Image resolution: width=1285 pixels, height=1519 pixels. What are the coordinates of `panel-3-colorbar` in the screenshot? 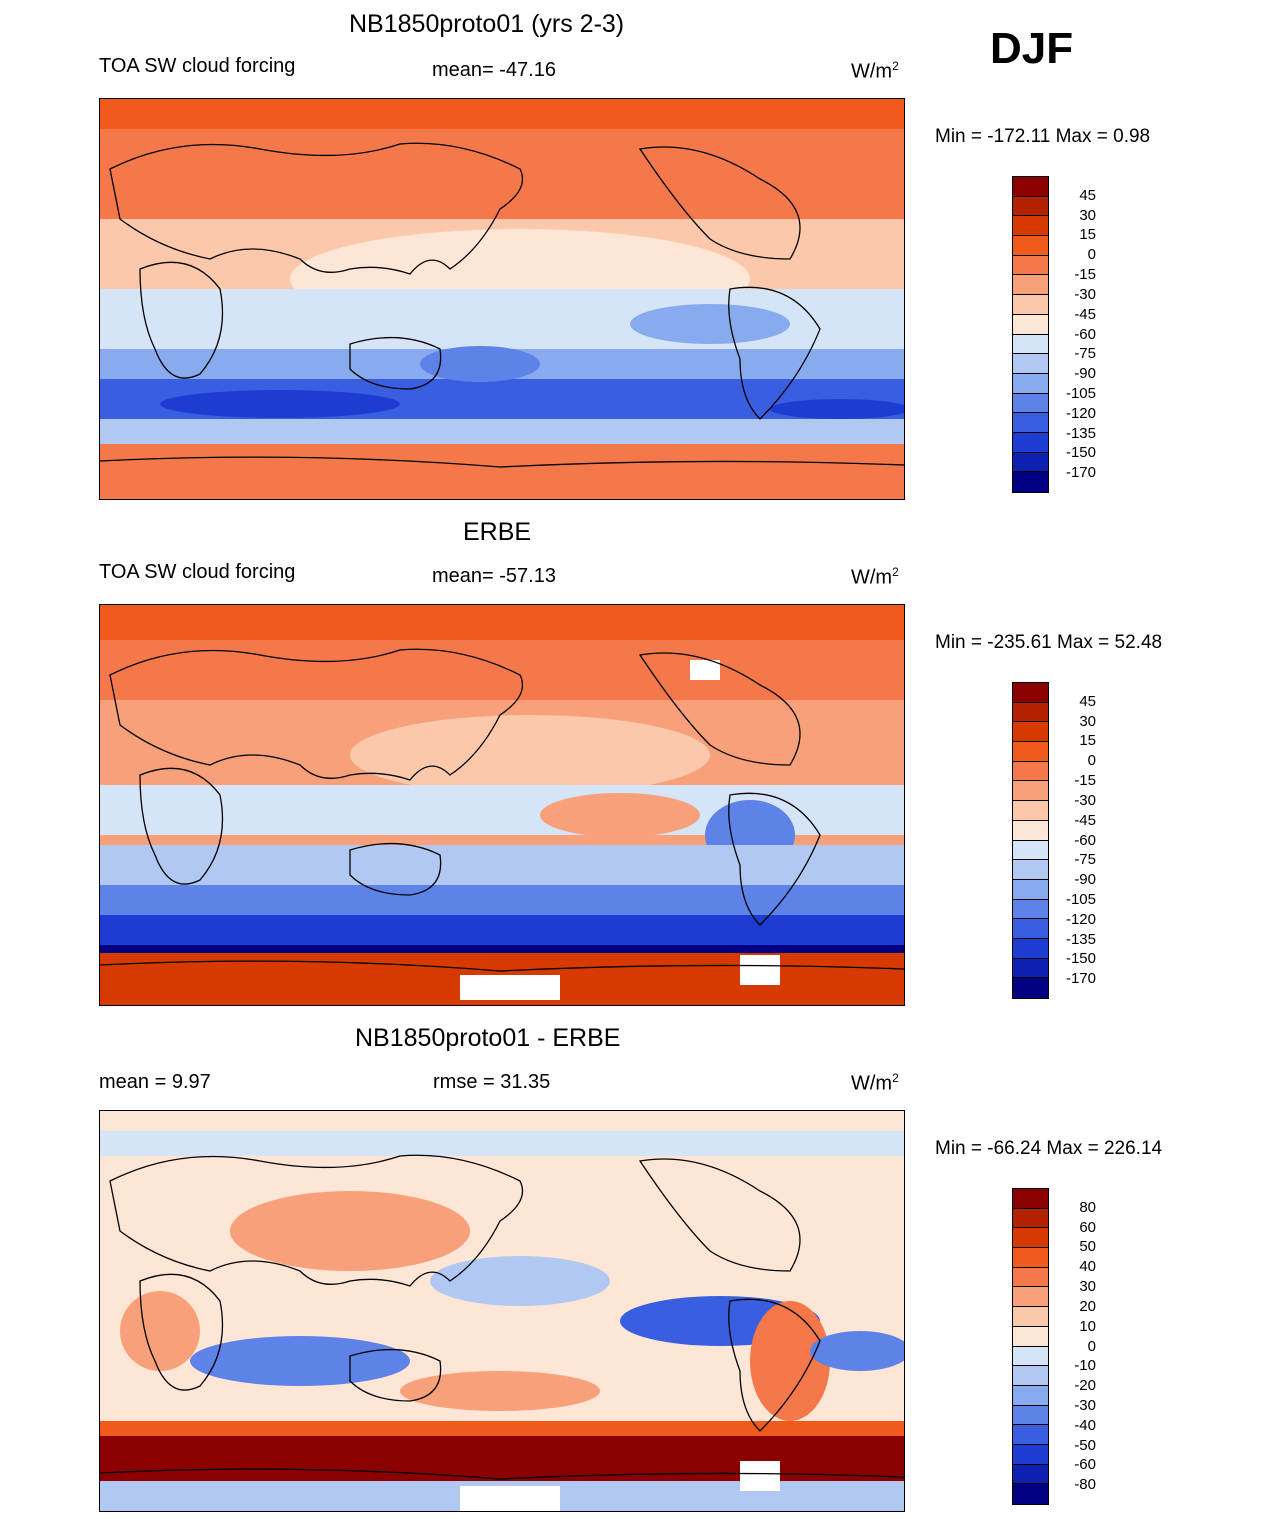 It's located at (1030, 1346).